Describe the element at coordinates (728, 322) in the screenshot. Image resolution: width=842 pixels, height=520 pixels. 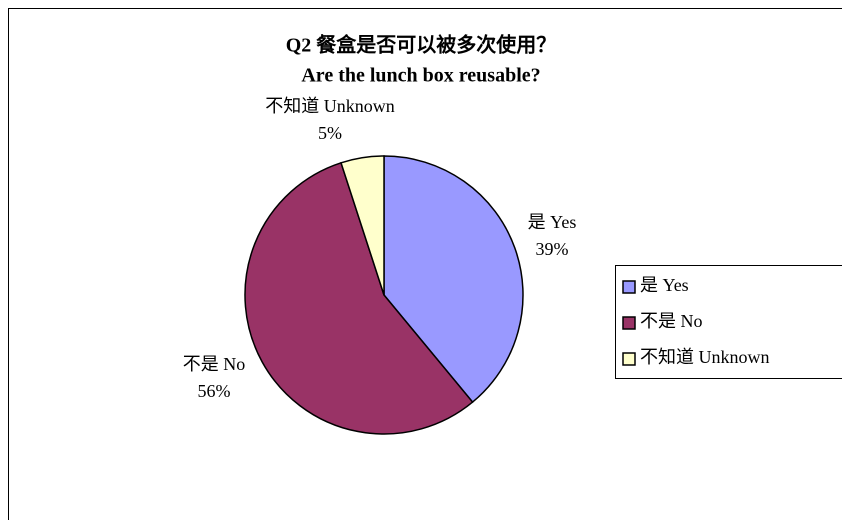
I see `legend-box` at that location.